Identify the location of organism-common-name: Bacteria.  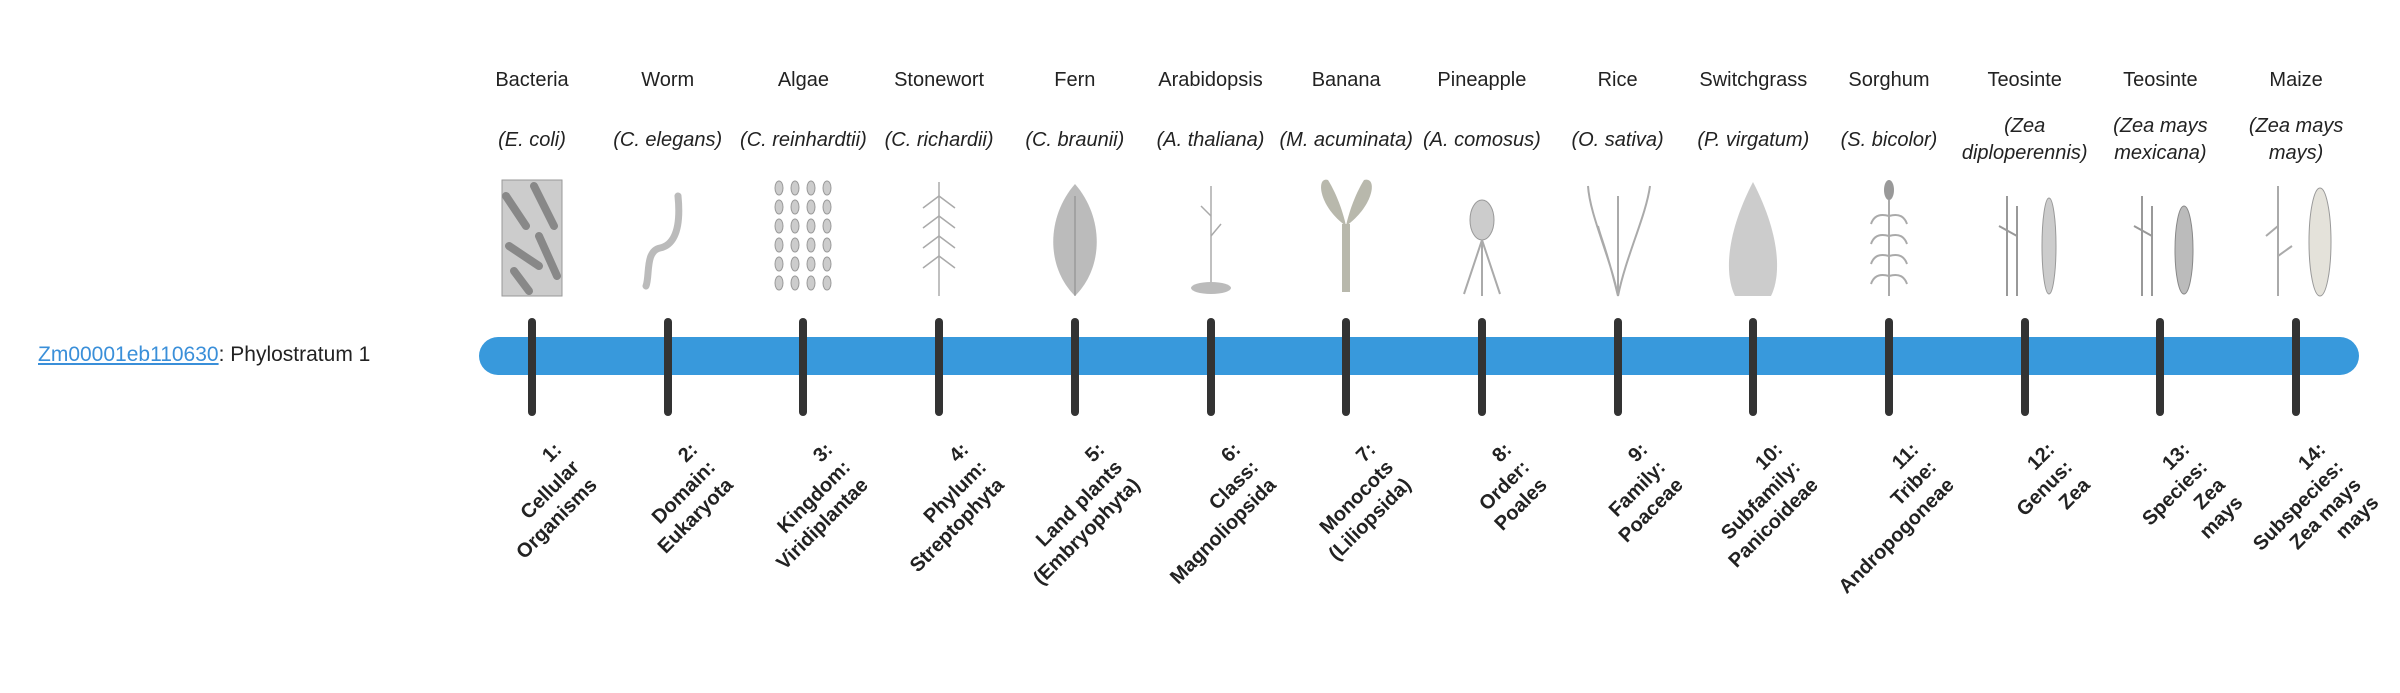
(532, 80).